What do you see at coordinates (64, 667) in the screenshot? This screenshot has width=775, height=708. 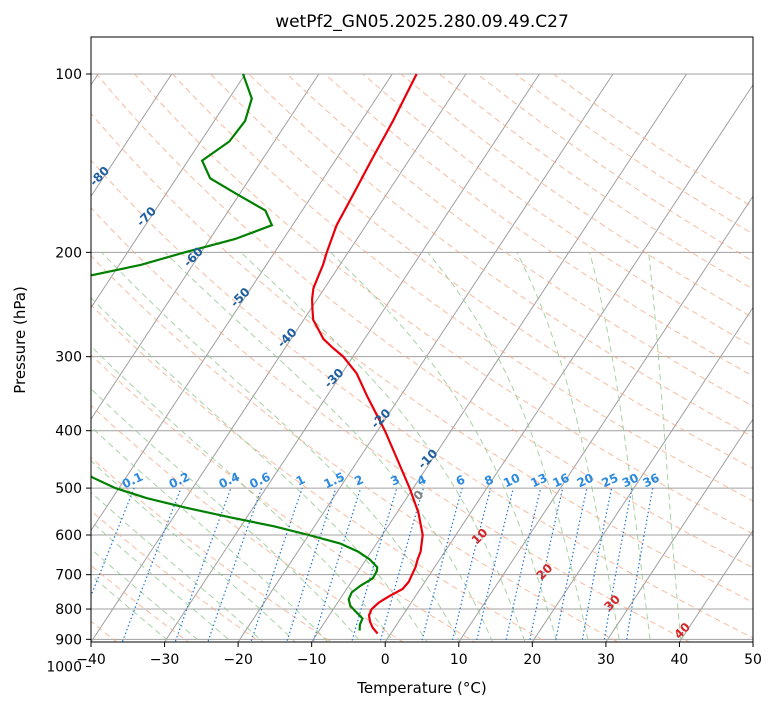 I see `y-tick-label: 1000` at bounding box center [64, 667].